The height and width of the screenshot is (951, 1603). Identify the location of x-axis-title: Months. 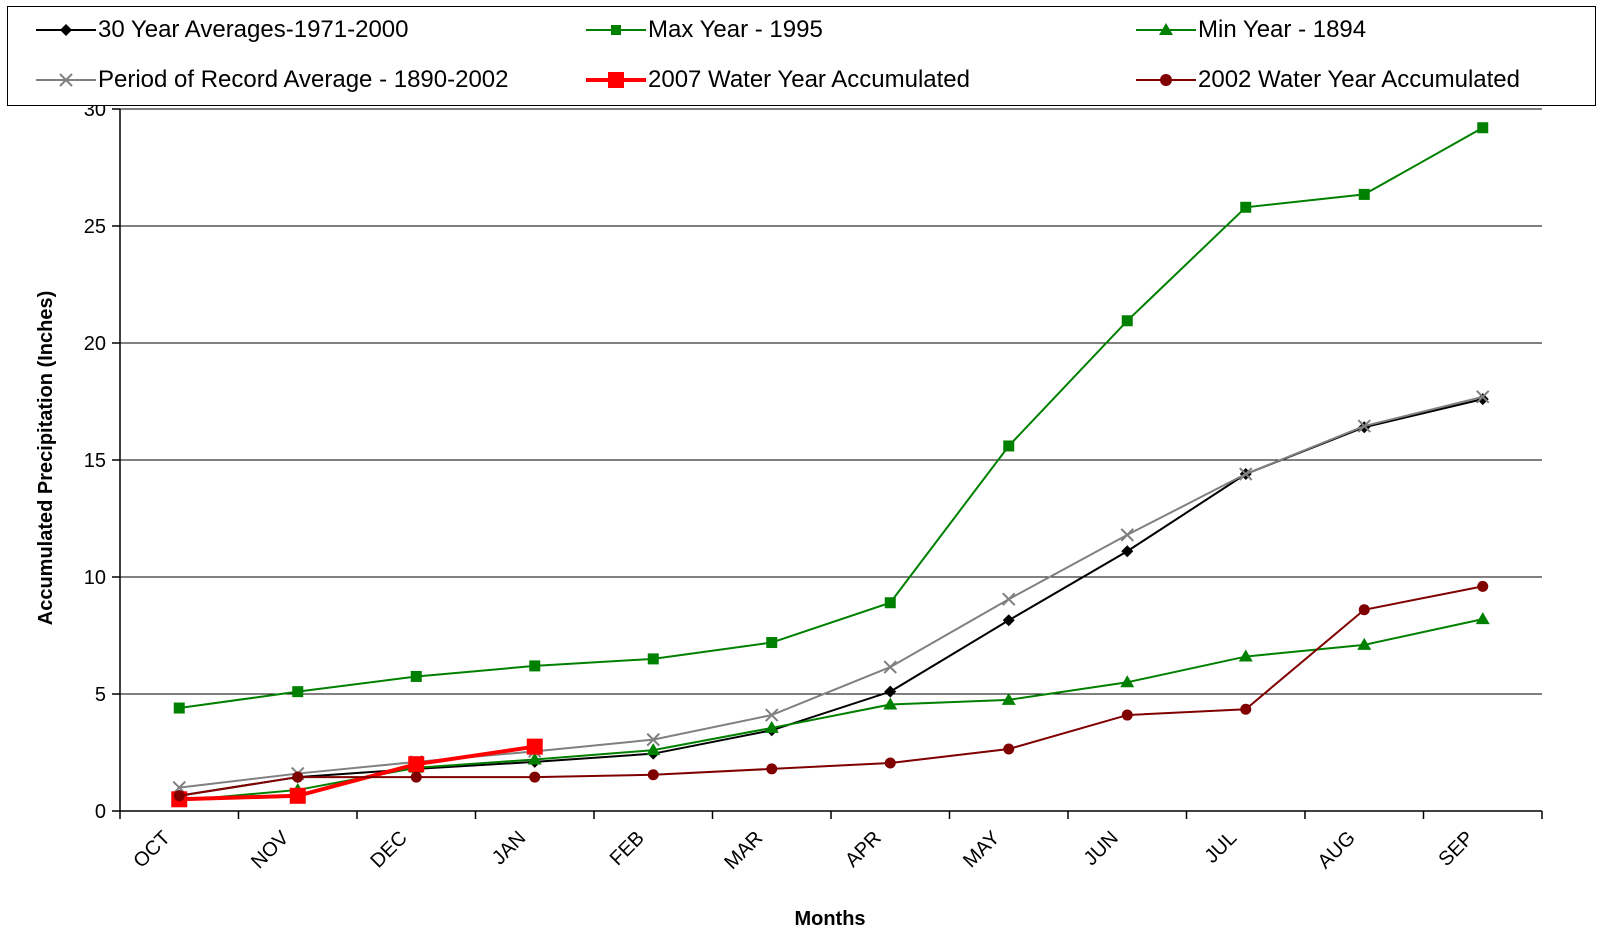
(829, 919).